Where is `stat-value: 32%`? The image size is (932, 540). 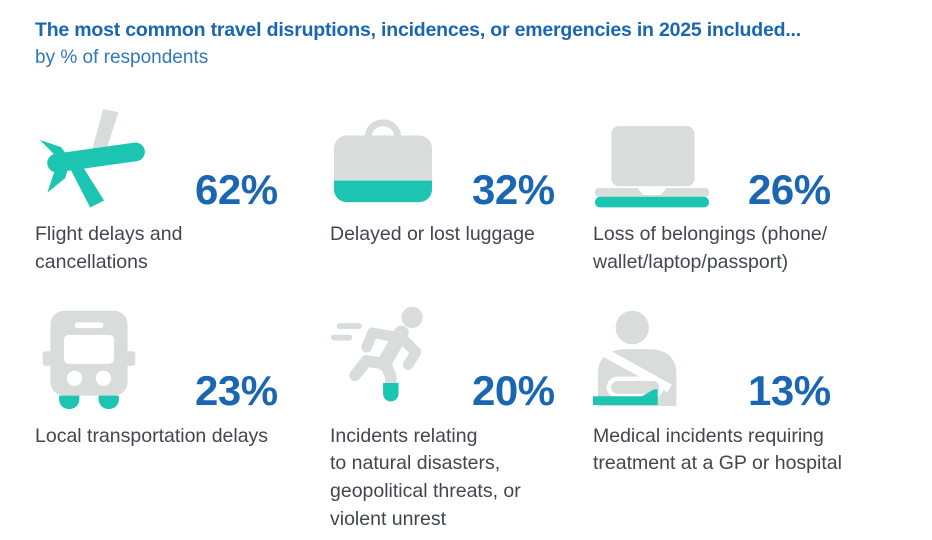
stat-value: 32% is located at coordinates (513, 190).